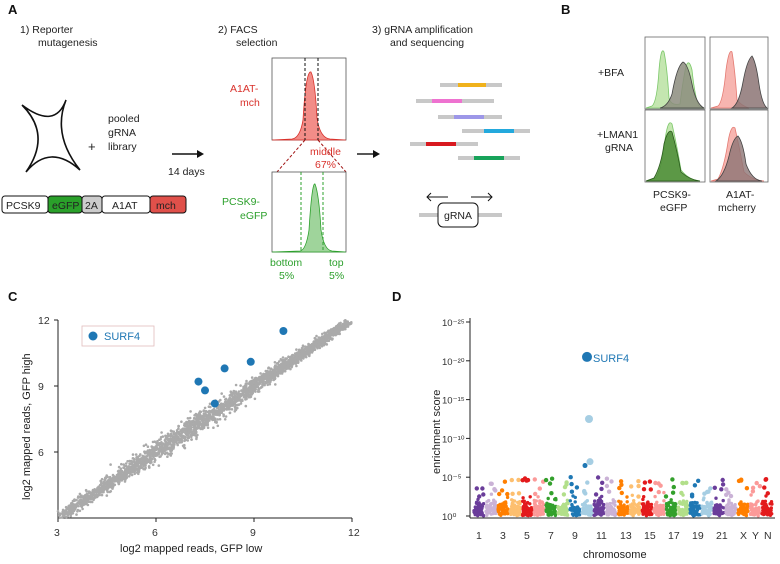  What do you see at coordinates (429, 197) in the screenshot?
I see `primer-forward-head-icon` at bounding box center [429, 197].